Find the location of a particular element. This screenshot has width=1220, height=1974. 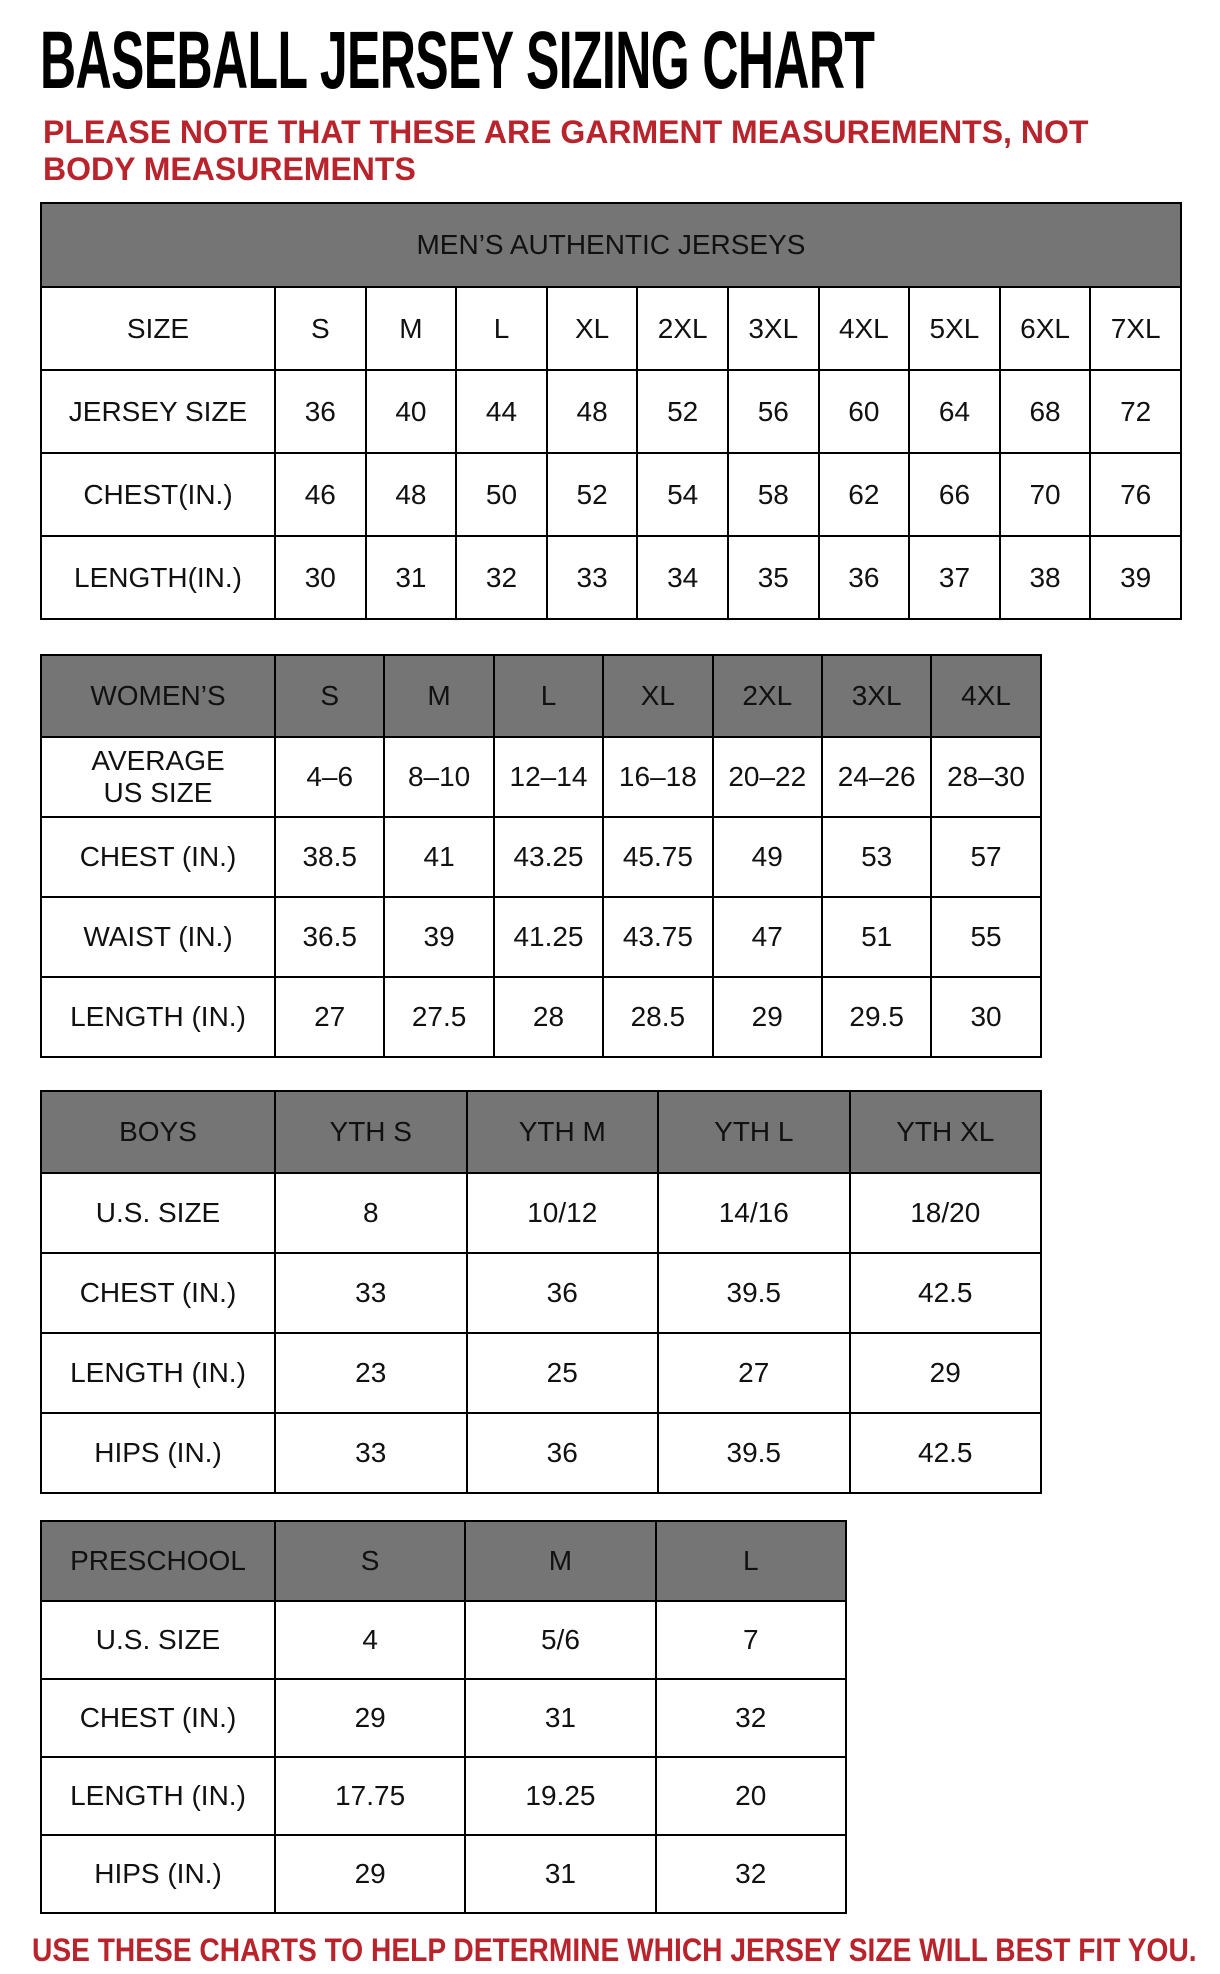

column-header: YTH L is located at coordinates (754, 1132).